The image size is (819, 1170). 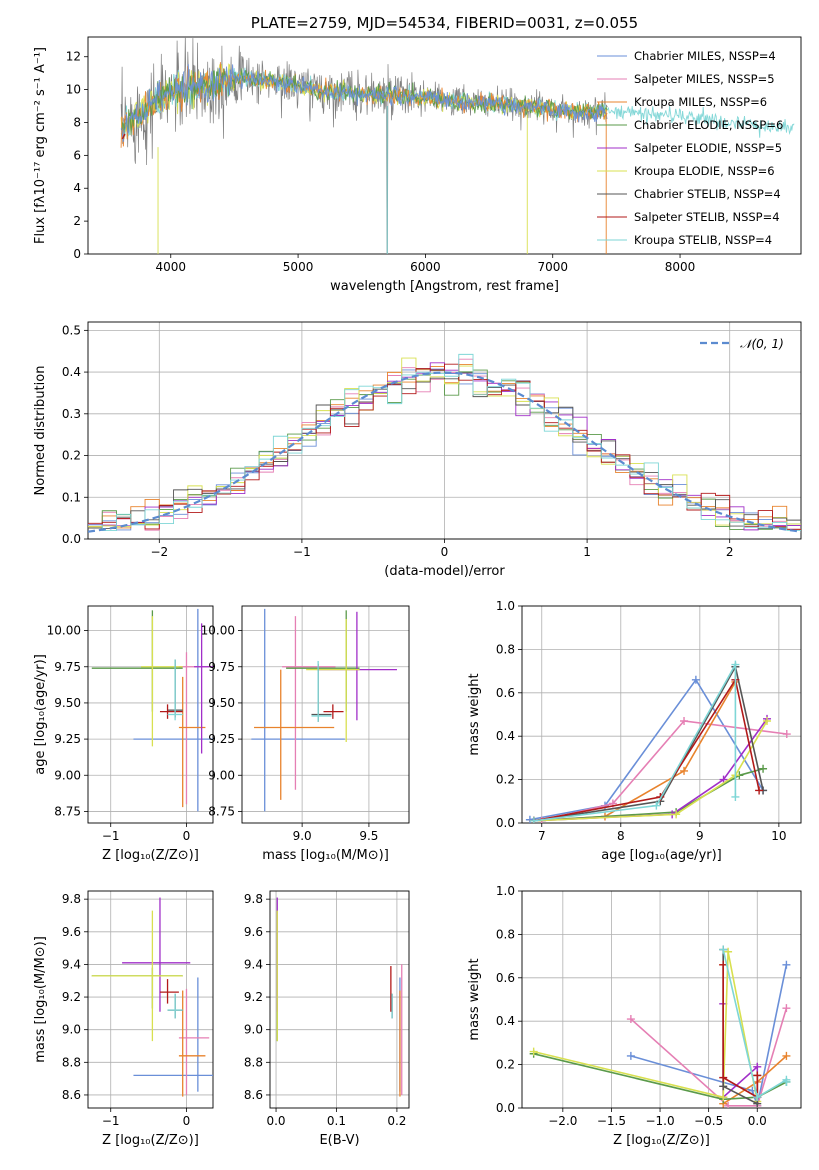 I want to click on y-tick-label: 2, so click(x=77, y=221).